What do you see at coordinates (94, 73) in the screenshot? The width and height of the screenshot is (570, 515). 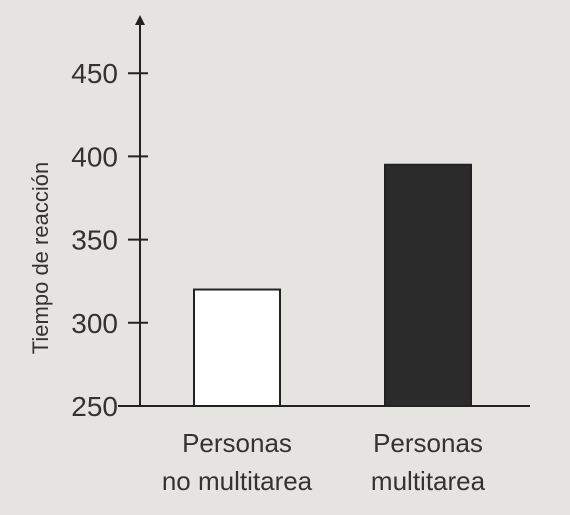 I see `y-tick-label: 450` at bounding box center [94, 73].